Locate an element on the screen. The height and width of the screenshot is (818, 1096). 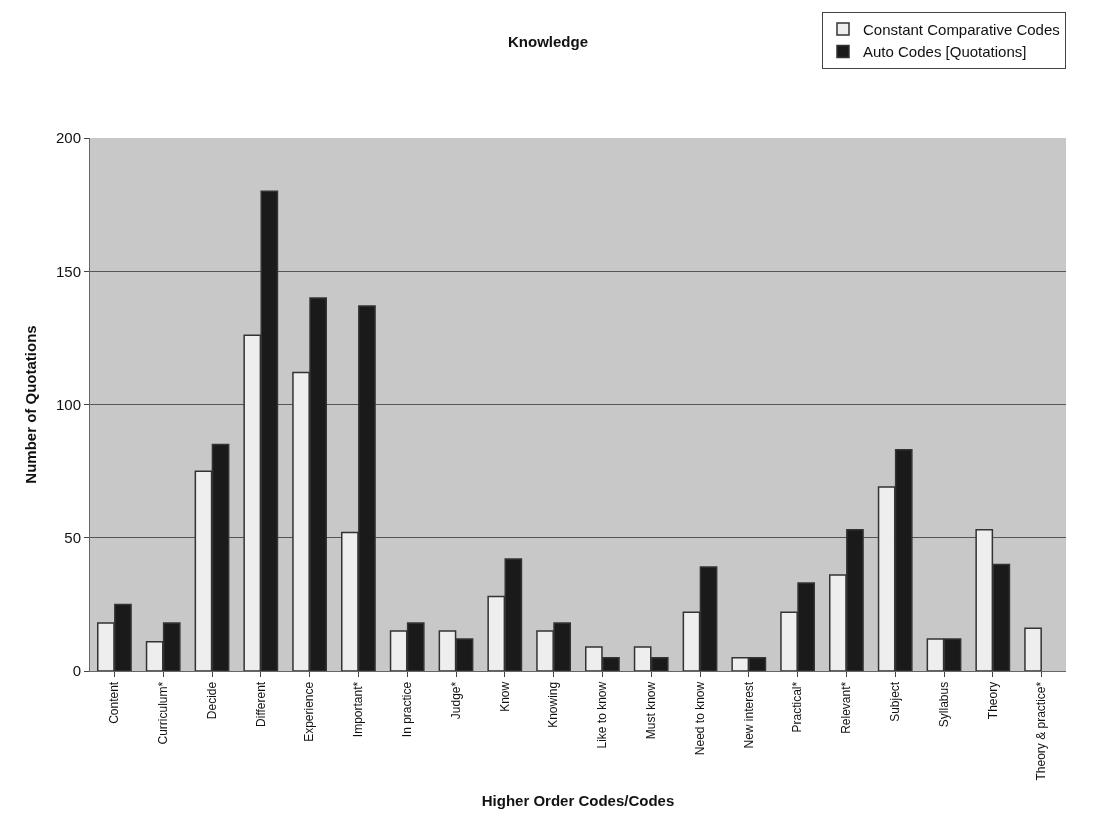
x-tick-label: Relevant* is located at coordinates (846, 707).